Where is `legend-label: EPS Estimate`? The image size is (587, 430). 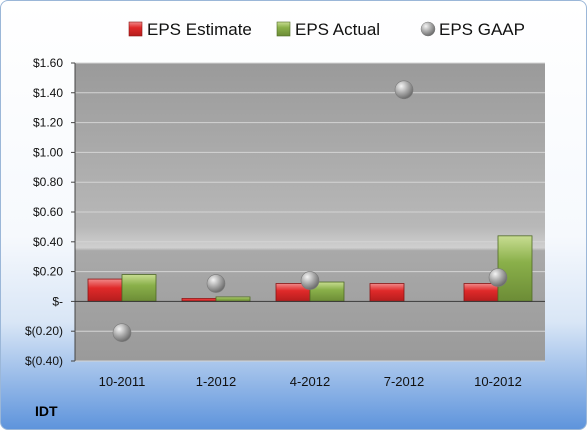
legend-label: EPS Estimate is located at coordinates (199, 29).